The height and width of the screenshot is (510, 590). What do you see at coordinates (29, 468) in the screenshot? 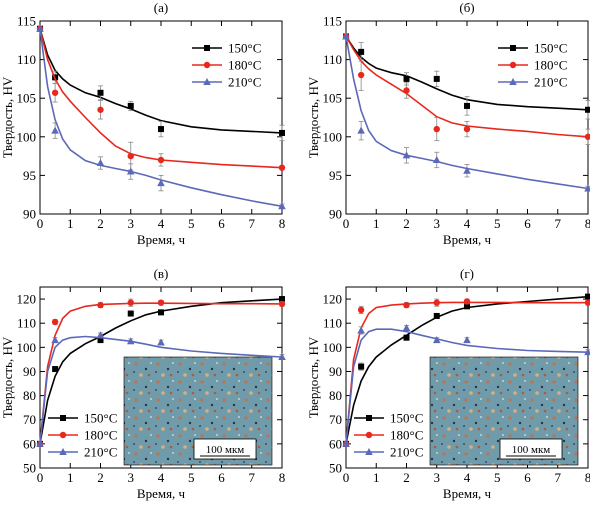
I see `y-tick-label: 50` at bounding box center [29, 468].